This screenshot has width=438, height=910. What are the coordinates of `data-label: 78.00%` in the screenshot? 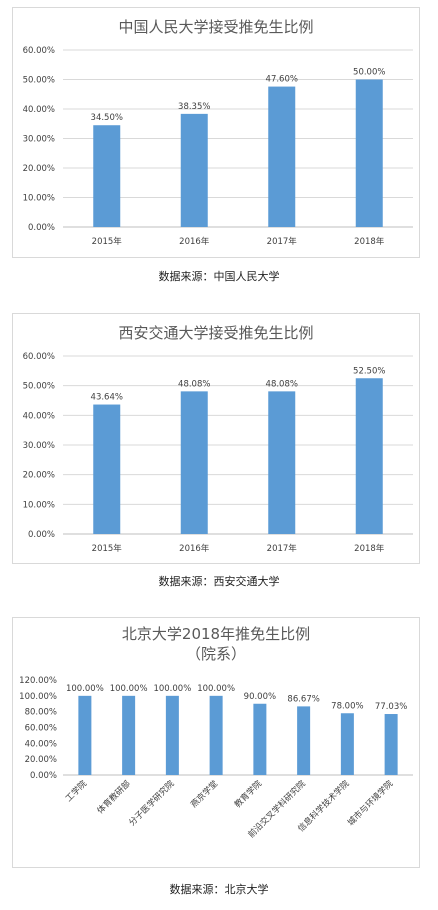 It's located at (347, 706).